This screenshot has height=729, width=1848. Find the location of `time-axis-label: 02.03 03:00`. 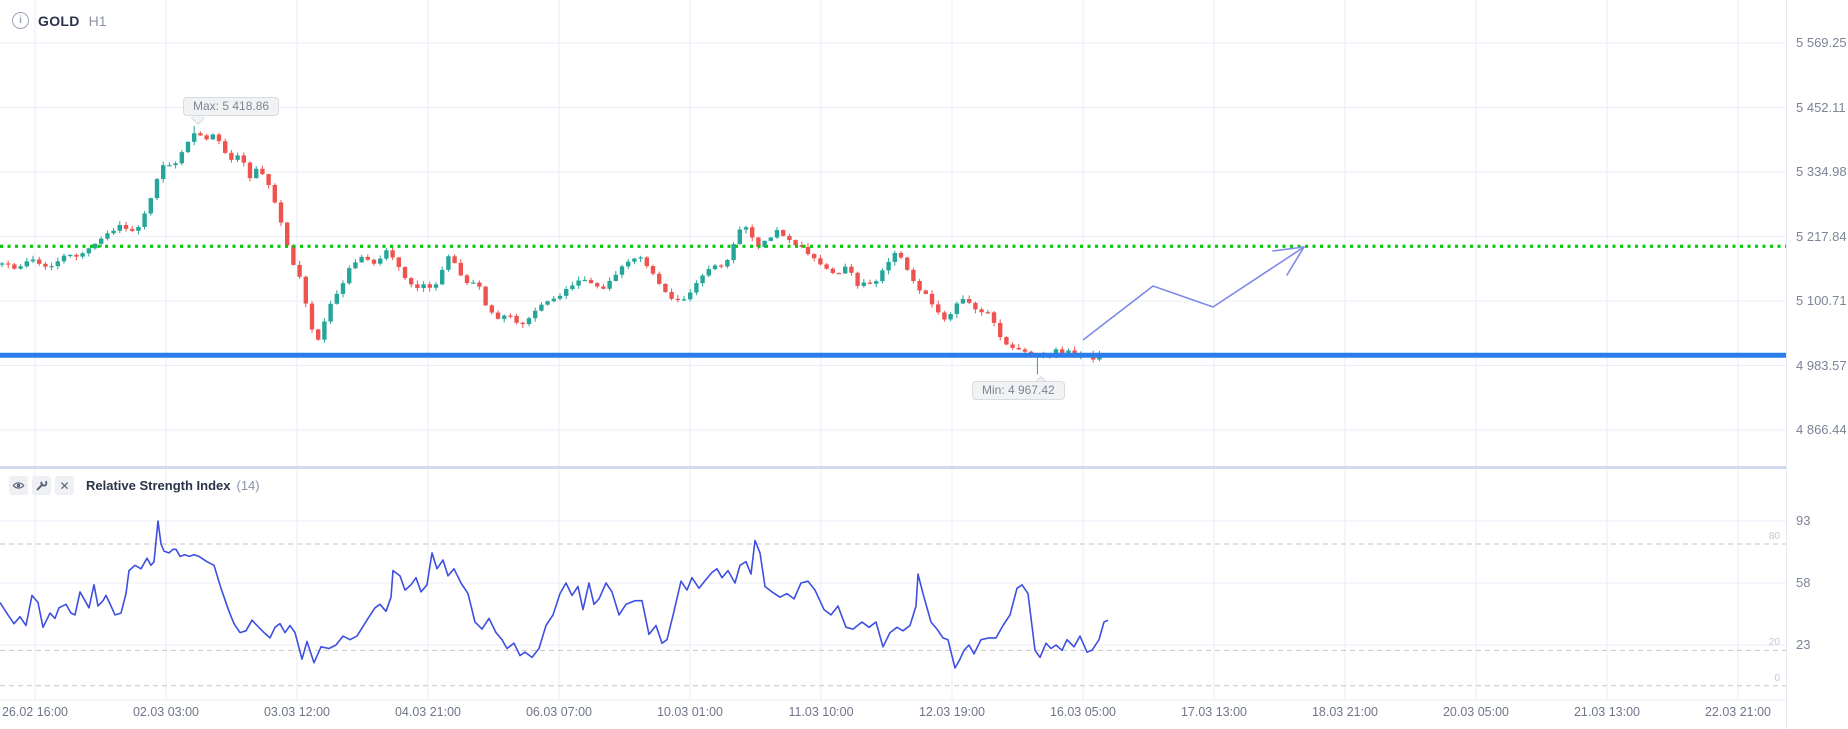

time-axis-label: 02.03 03:00 is located at coordinates (166, 712).